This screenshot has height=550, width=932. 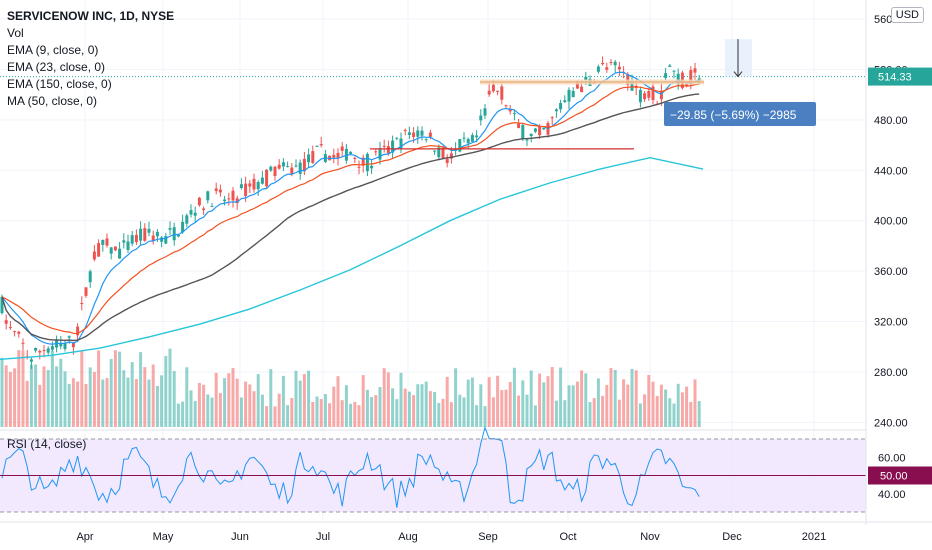 I want to click on time-tick-label: Aug, so click(x=408, y=537).